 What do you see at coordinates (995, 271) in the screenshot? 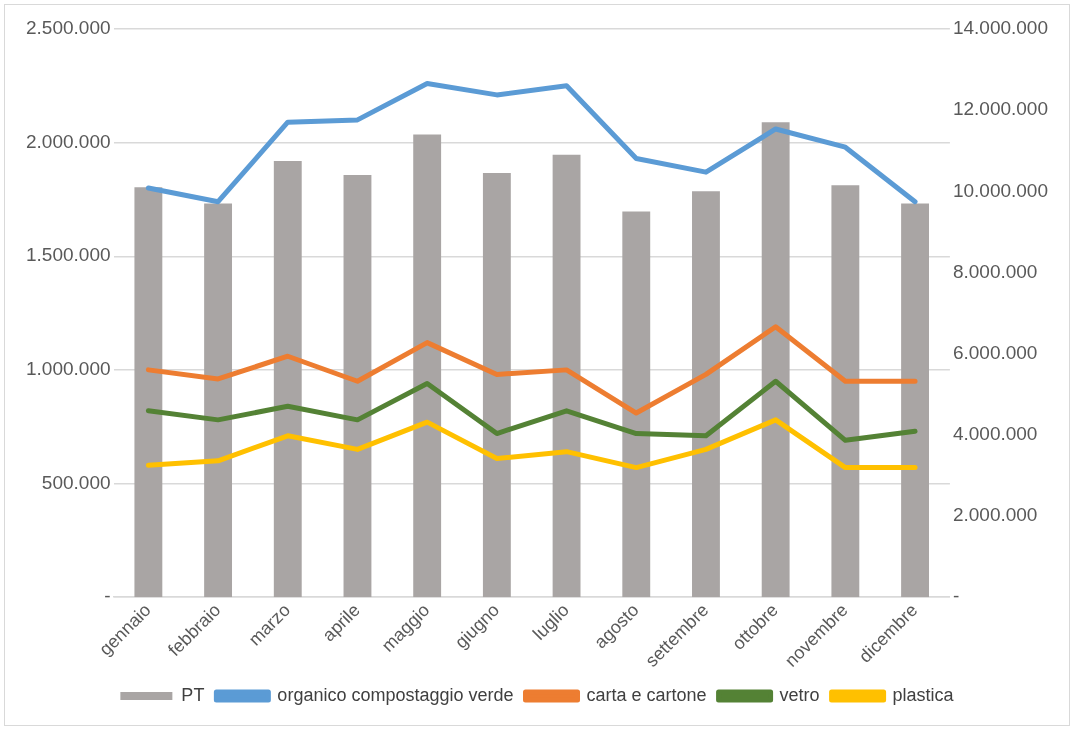
I see `y2-tick-label: 8.000.000` at bounding box center [995, 271].